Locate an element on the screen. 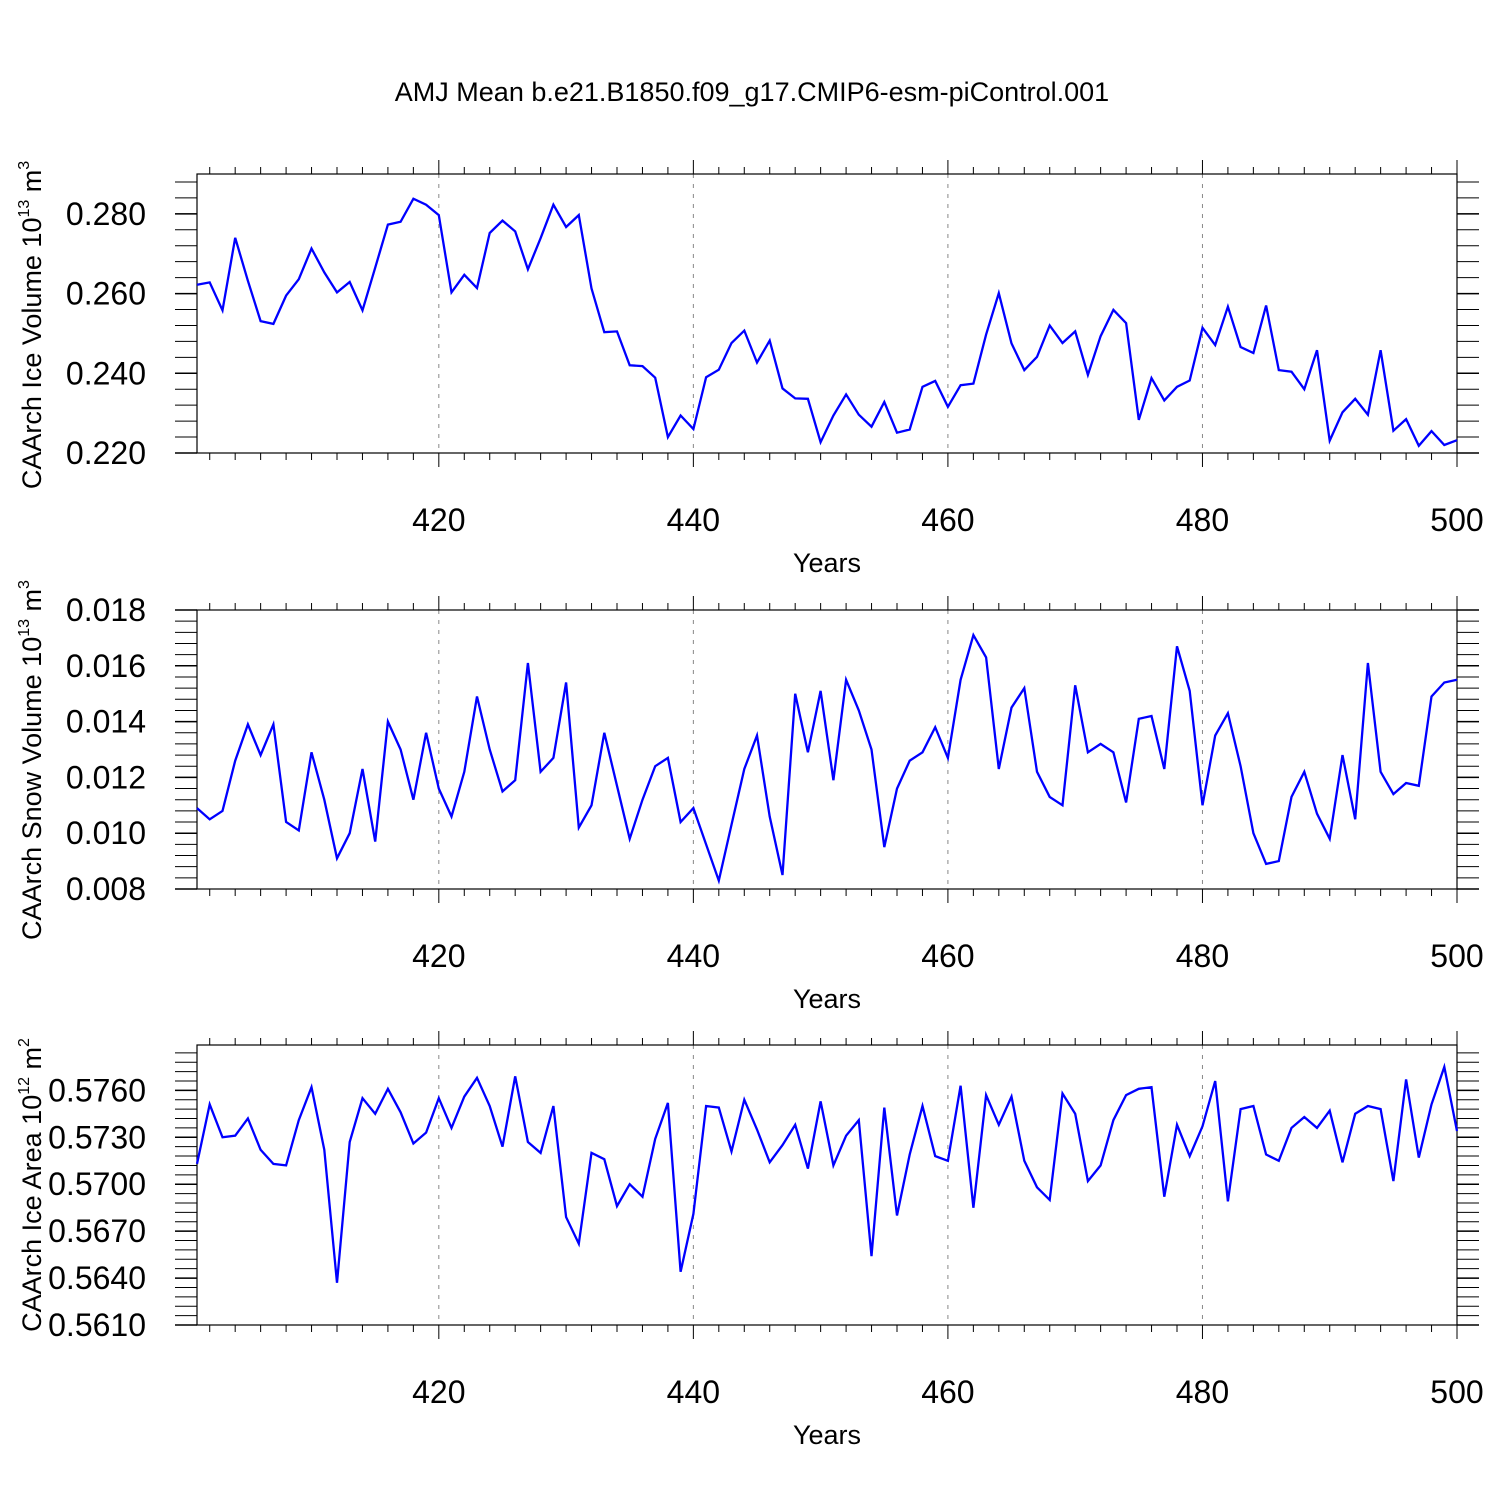 This screenshot has height=1500, width=1500. y-tick-label: 0.220 is located at coordinates (106, 453).